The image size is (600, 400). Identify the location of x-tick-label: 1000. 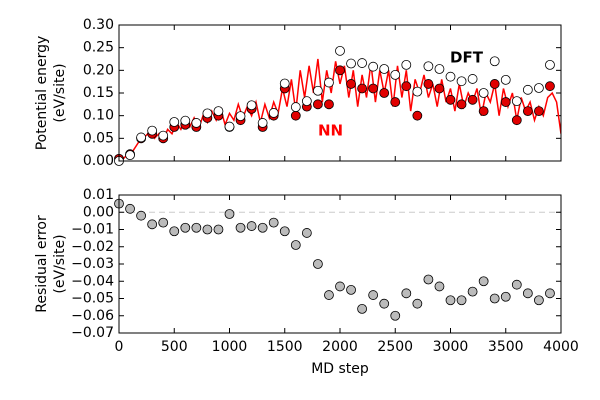
(230, 347).